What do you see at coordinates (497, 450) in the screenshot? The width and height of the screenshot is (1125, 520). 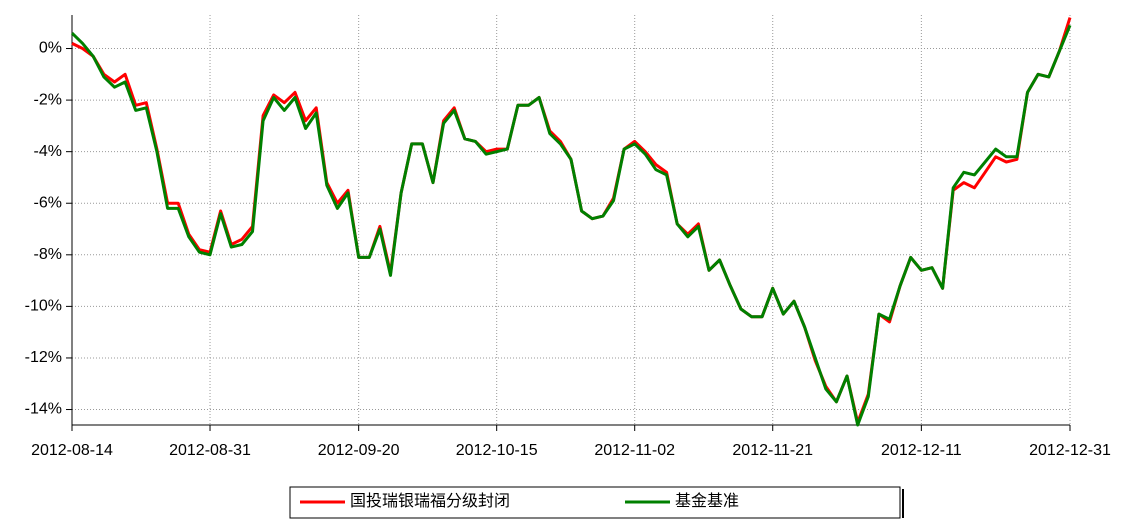 I see `x-tick-label: 2012-10-15` at bounding box center [497, 450].